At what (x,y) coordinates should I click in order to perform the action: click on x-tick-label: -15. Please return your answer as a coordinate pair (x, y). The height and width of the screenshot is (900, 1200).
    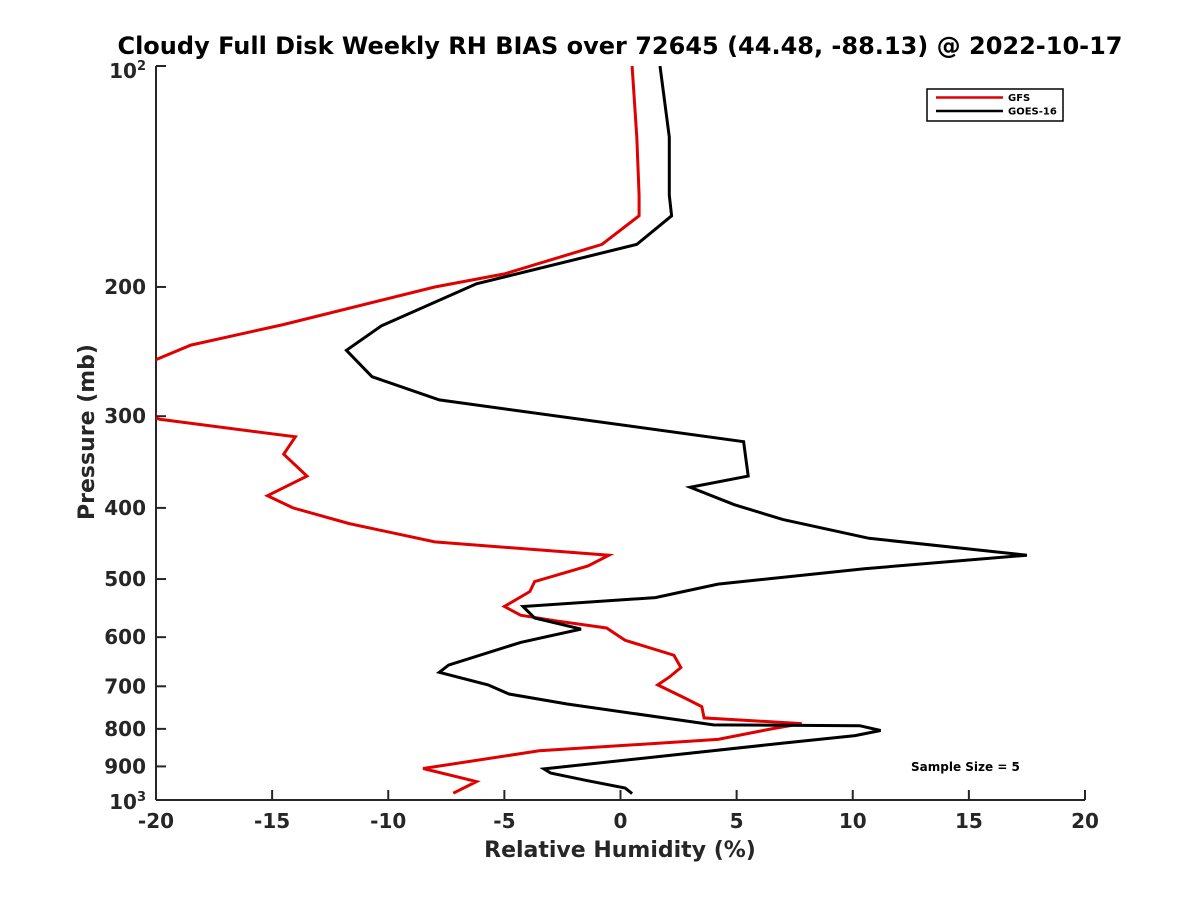
    Looking at the image, I should click on (272, 821).